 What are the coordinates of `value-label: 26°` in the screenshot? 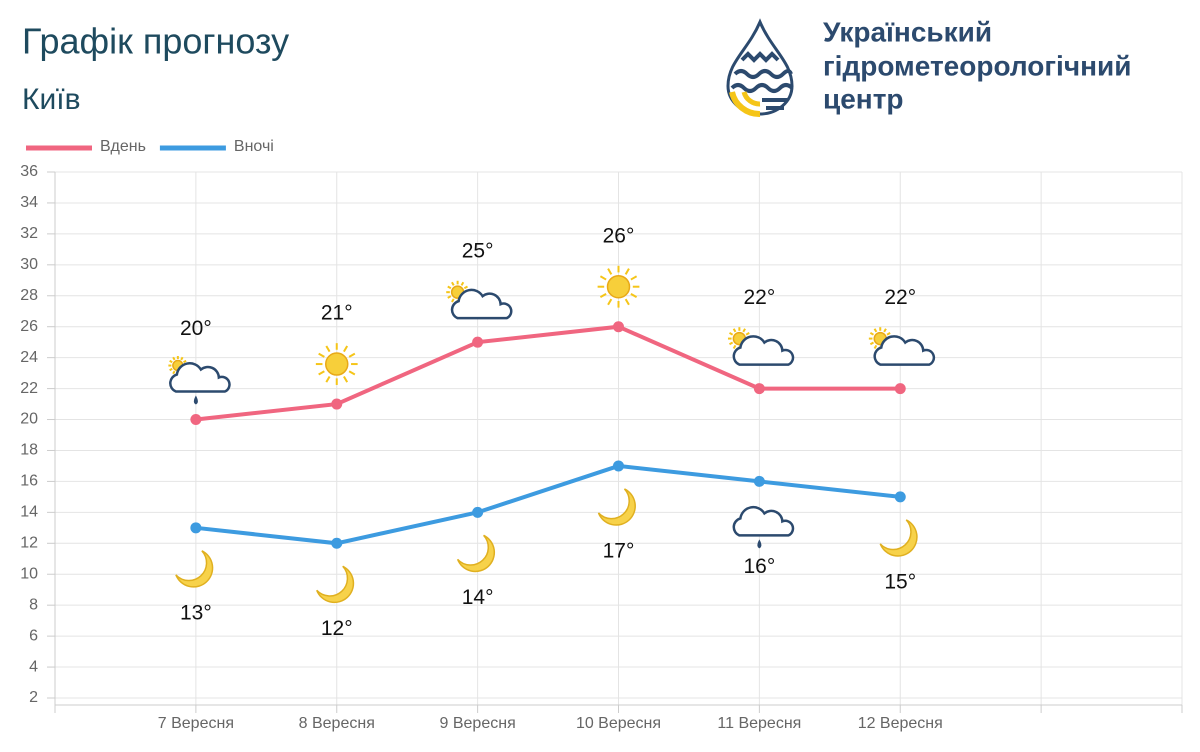 It's located at (619, 235).